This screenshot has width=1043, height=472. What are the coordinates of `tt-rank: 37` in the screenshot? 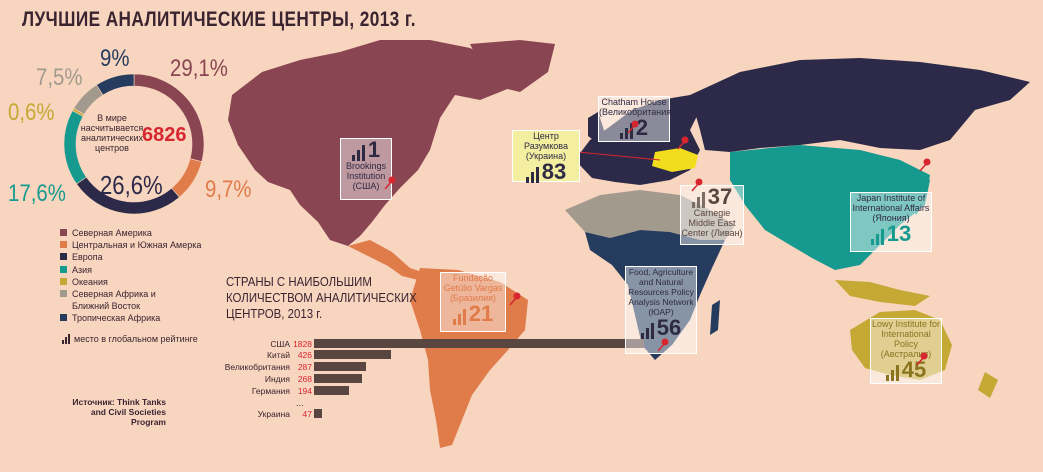 It's located at (712, 197).